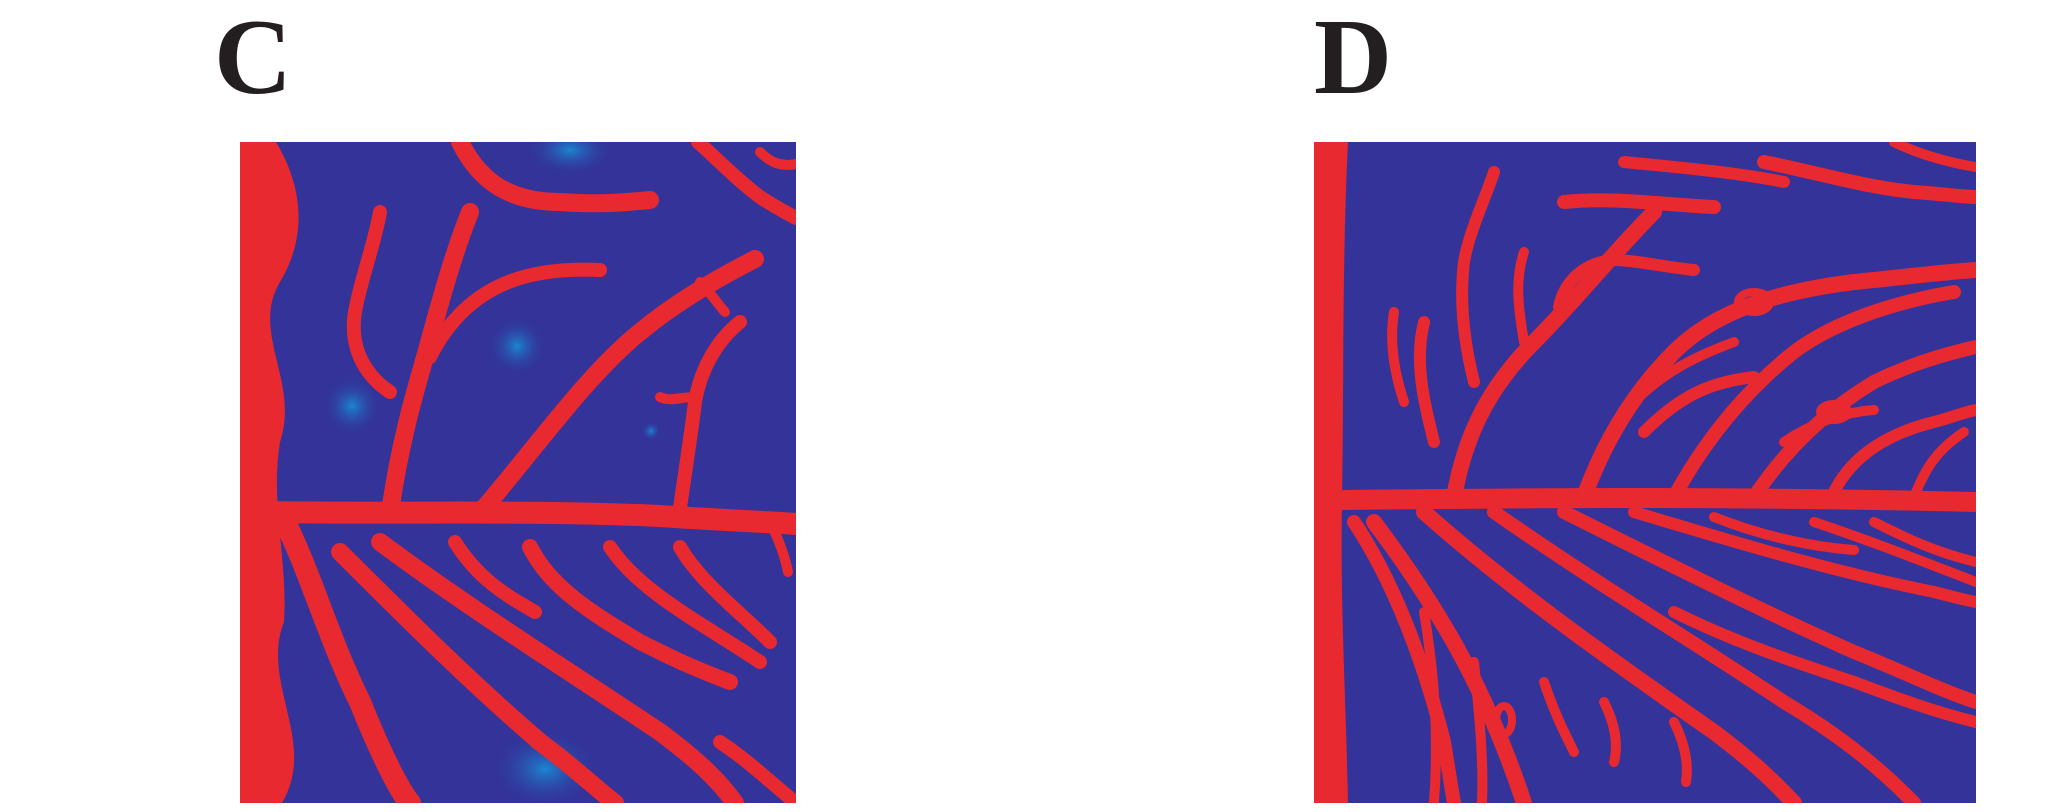 The height and width of the screenshot is (812, 2064). Describe the element at coordinates (253, 58) in the screenshot. I see `panel-label-c: C` at that location.